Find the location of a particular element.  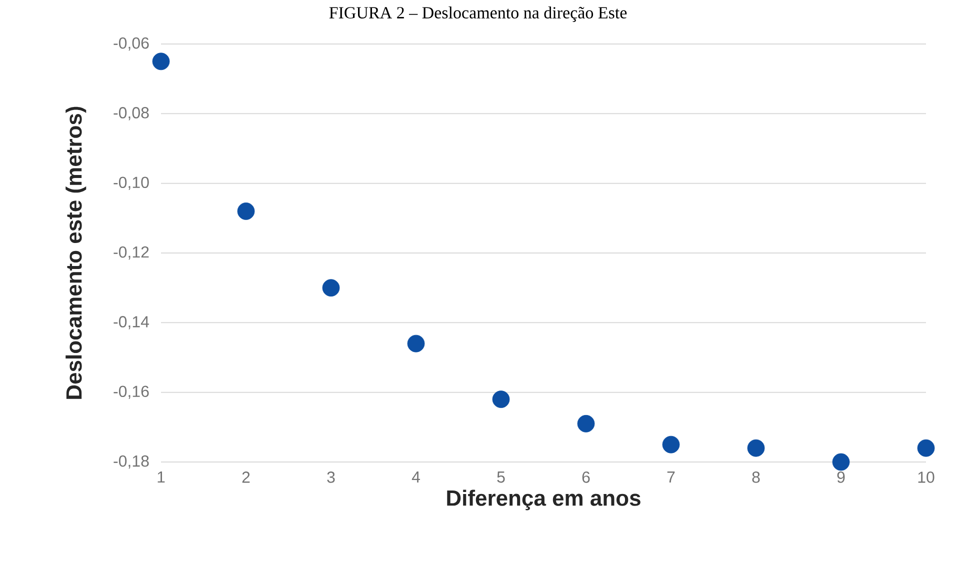

y-tick-label: -0,06 is located at coordinates (131, 44).